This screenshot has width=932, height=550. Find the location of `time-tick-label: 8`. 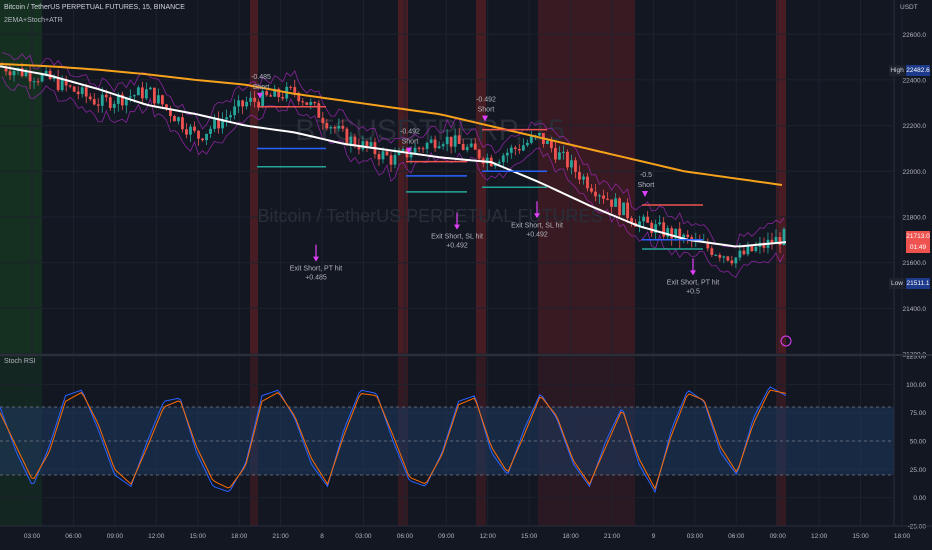

time-tick-label: 8 is located at coordinates (322, 536).